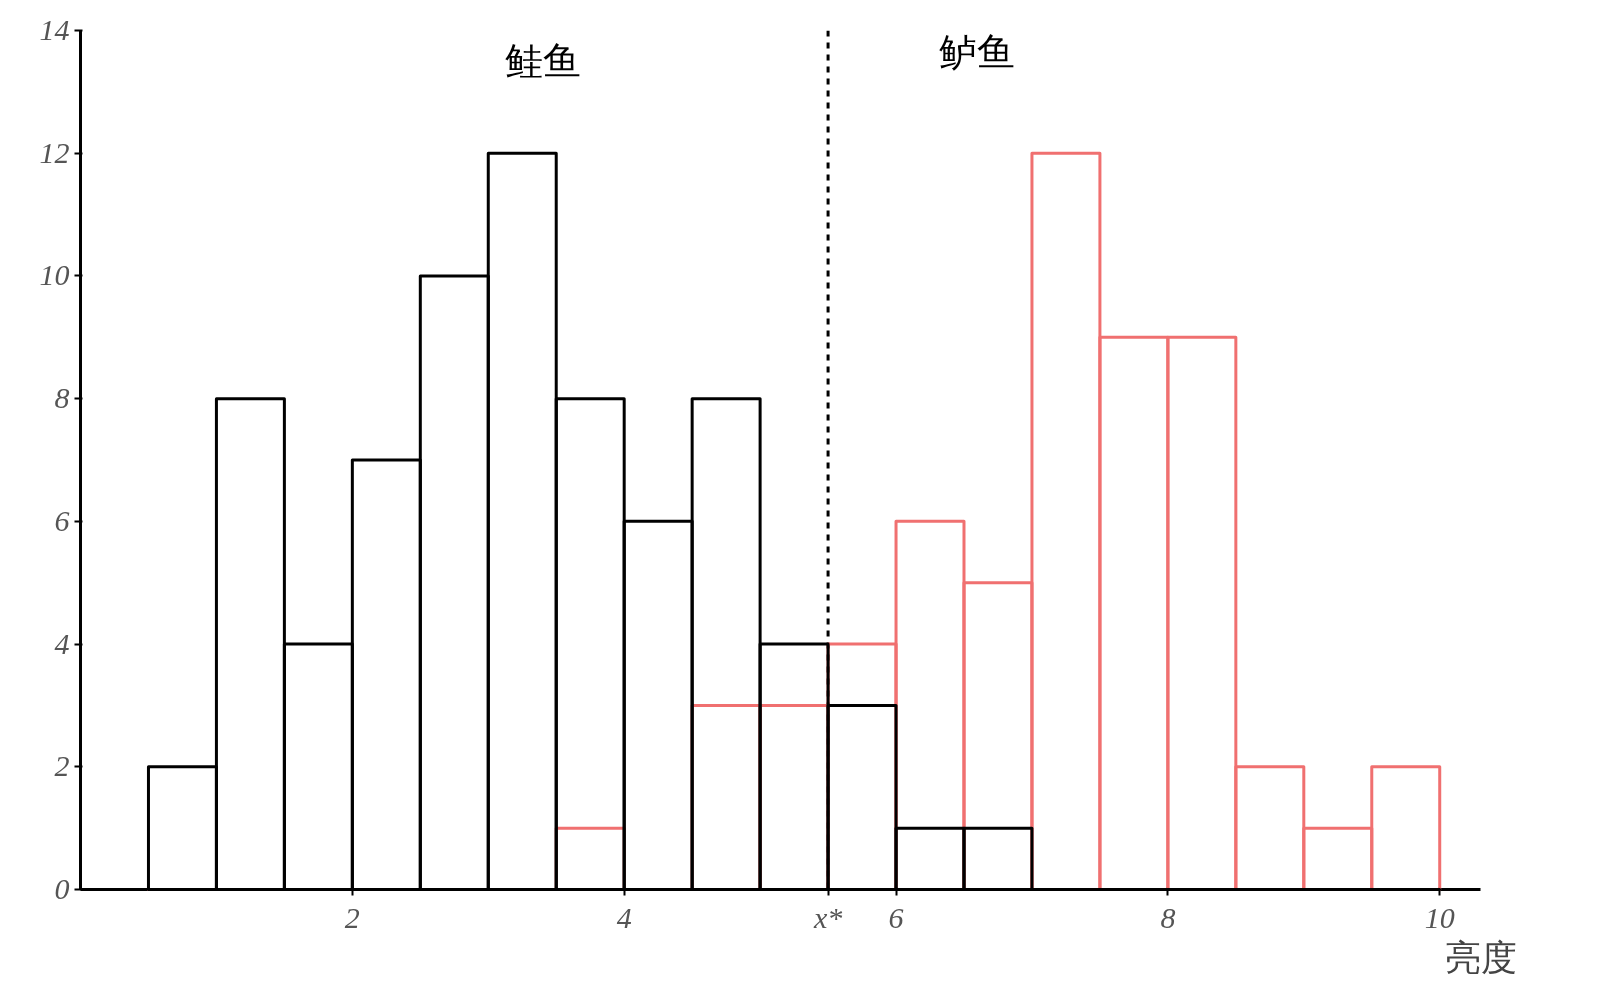 This screenshot has width=1614, height=995. Describe the element at coordinates (896, 917) in the screenshot. I see `x-tick-label: 6` at that location.